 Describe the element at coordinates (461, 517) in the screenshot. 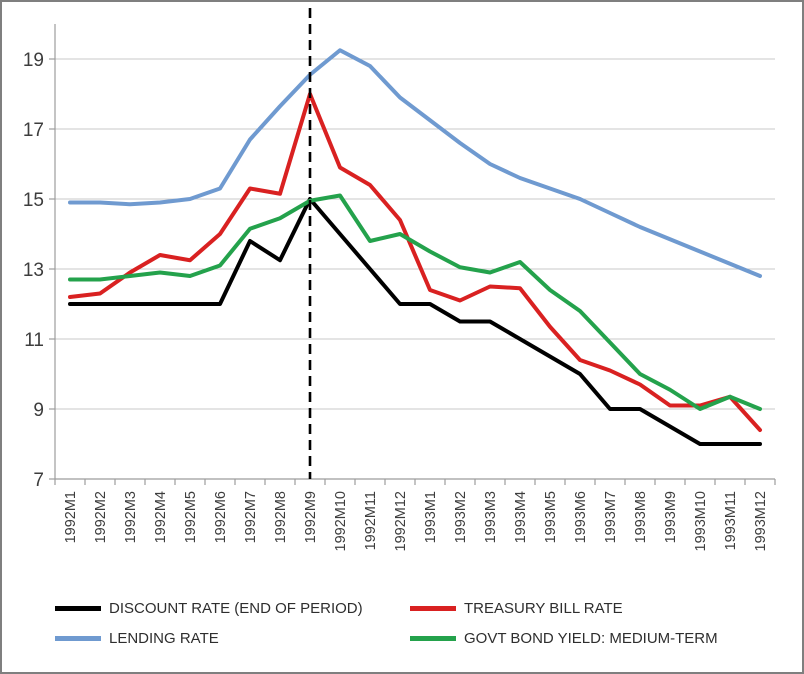

I see `x-label-1993M2: 1993M2` at that location.